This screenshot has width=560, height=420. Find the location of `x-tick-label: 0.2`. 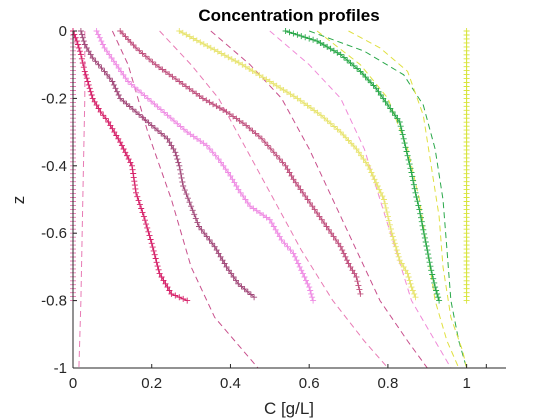

x-tick-label: 0.2 is located at coordinates (151, 383).